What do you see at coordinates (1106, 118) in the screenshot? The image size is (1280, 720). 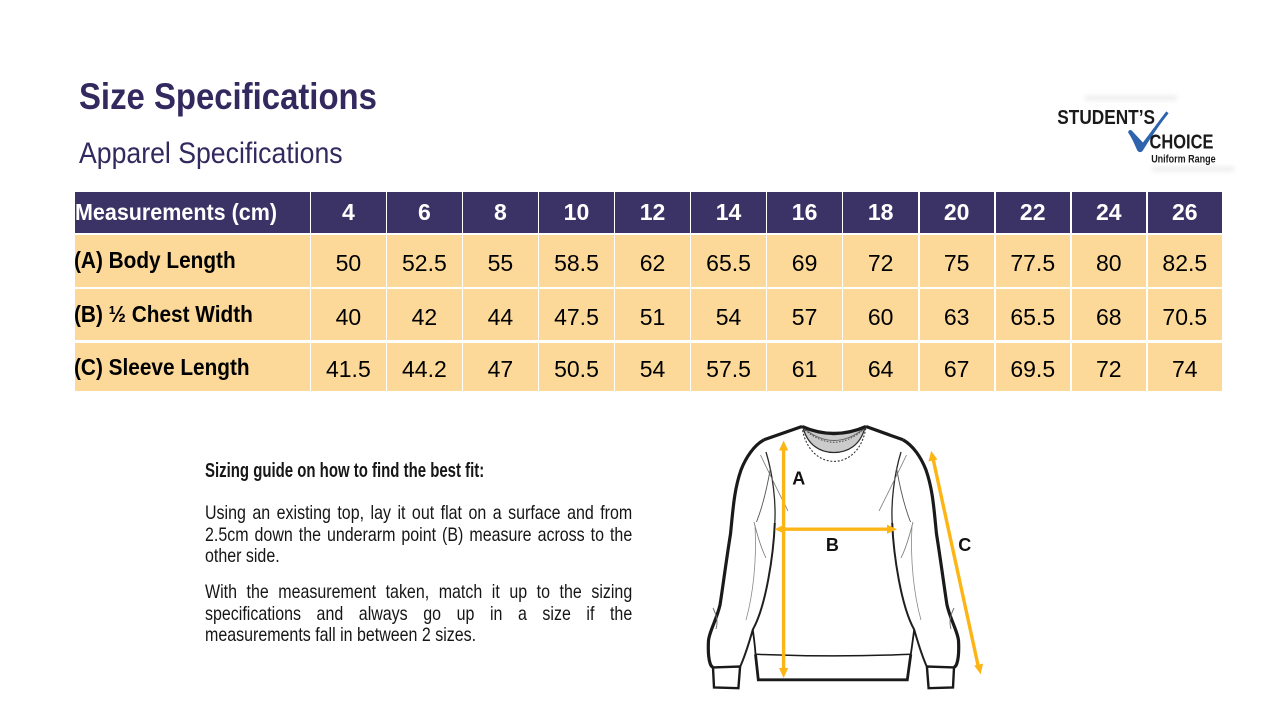 I see `svg-text: STUDENT’S` at bounding box center [1106, 118].